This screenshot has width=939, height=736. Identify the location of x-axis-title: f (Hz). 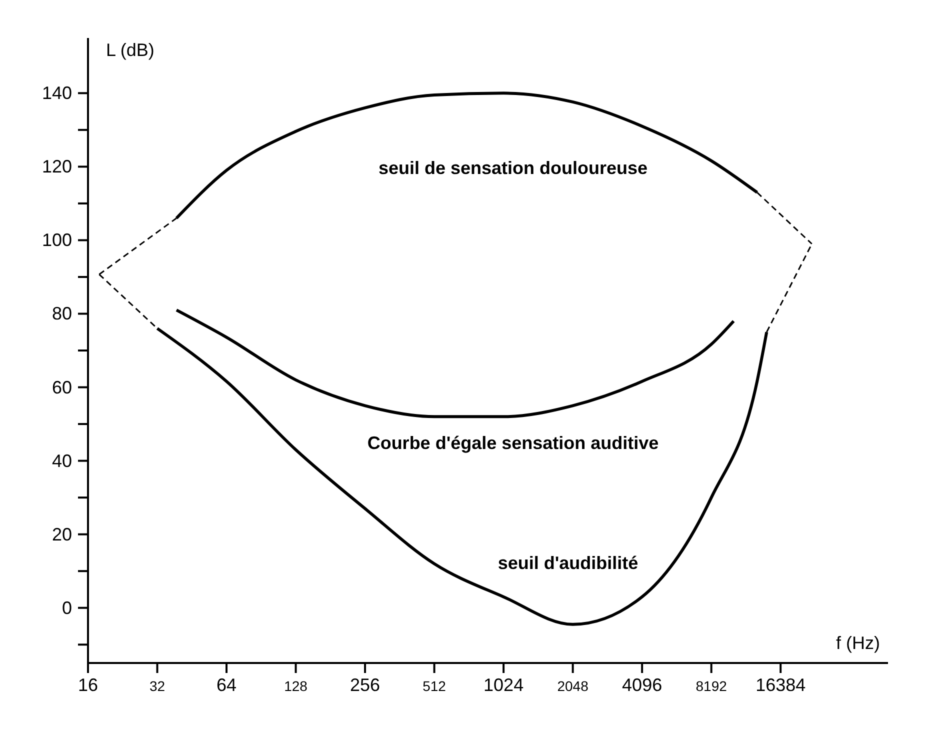
(858, 643).